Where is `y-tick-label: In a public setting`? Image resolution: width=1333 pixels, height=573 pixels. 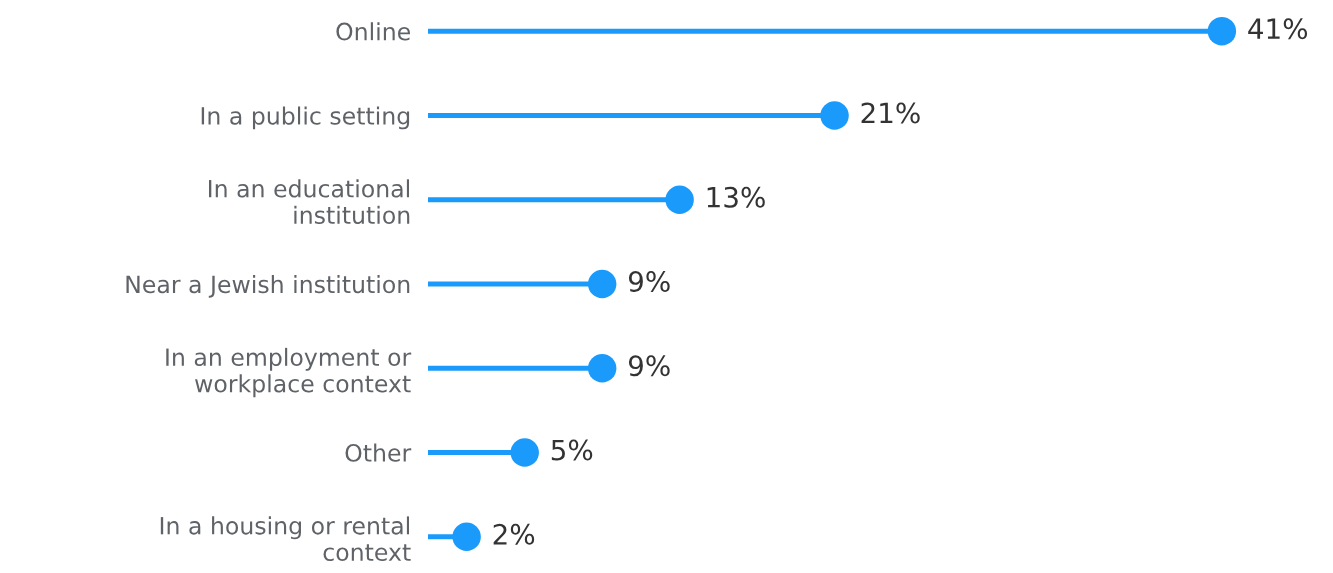 y-tick-label: In a public setting is located at coordinates (305, 118).